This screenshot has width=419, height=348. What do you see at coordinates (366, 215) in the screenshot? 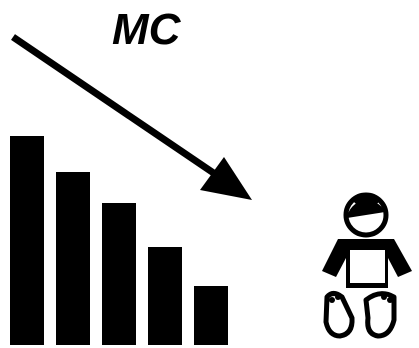
I see `baby-head` at bounding box center [366, 215].